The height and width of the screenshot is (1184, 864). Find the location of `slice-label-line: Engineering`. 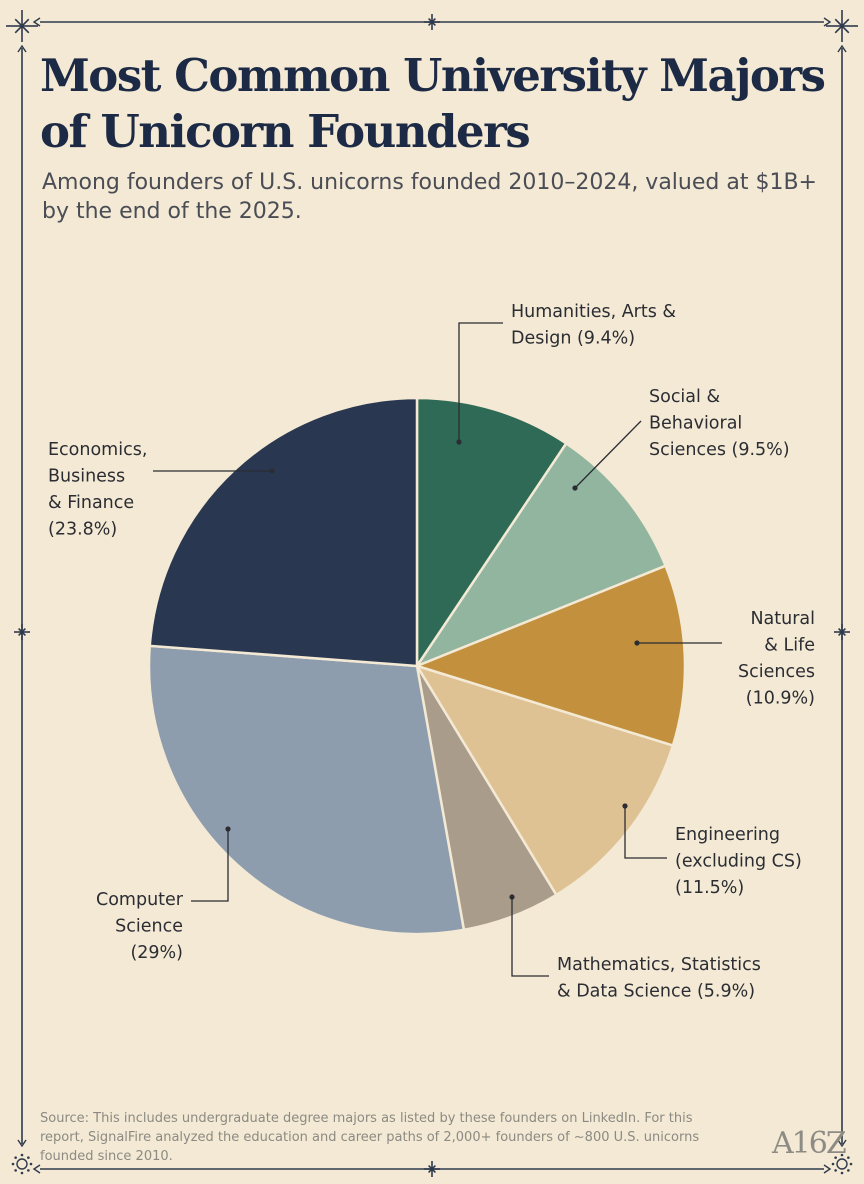

slice-label-line: Engineering is located at coordinates (727, 835).